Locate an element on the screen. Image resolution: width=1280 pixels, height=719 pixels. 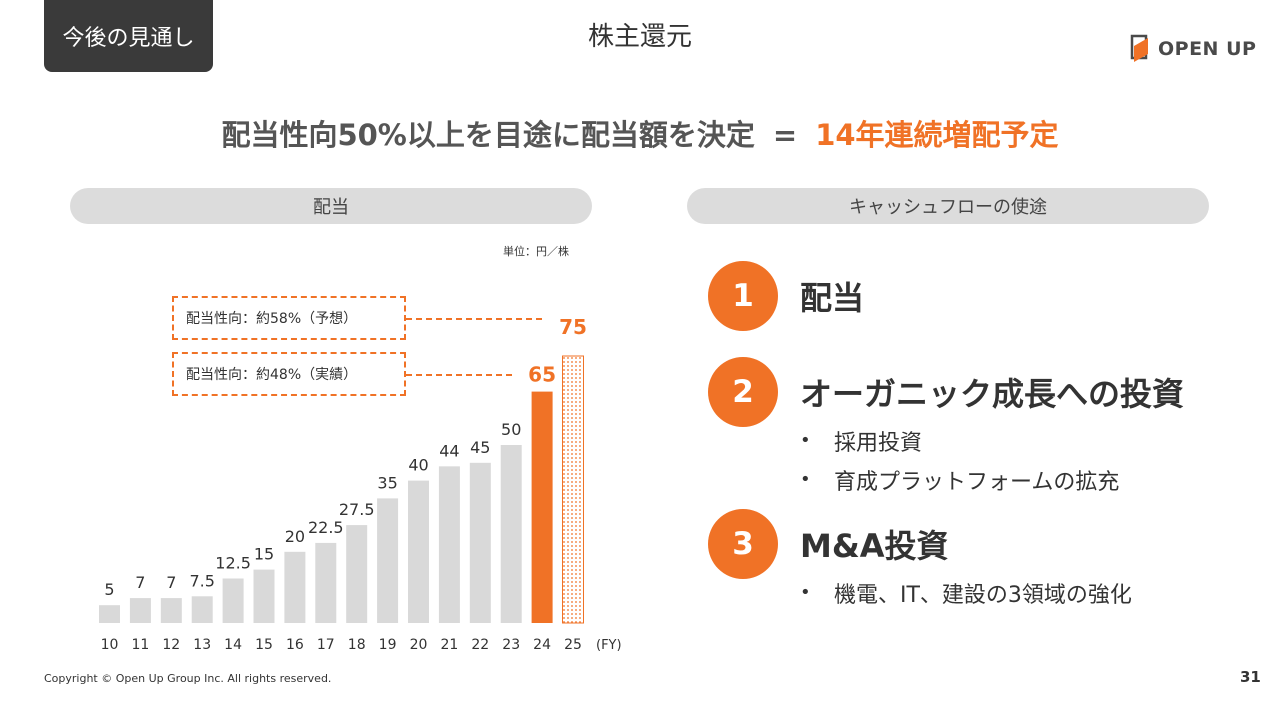
bar-value-label: 12.5 is located at coordinates (233, 563).